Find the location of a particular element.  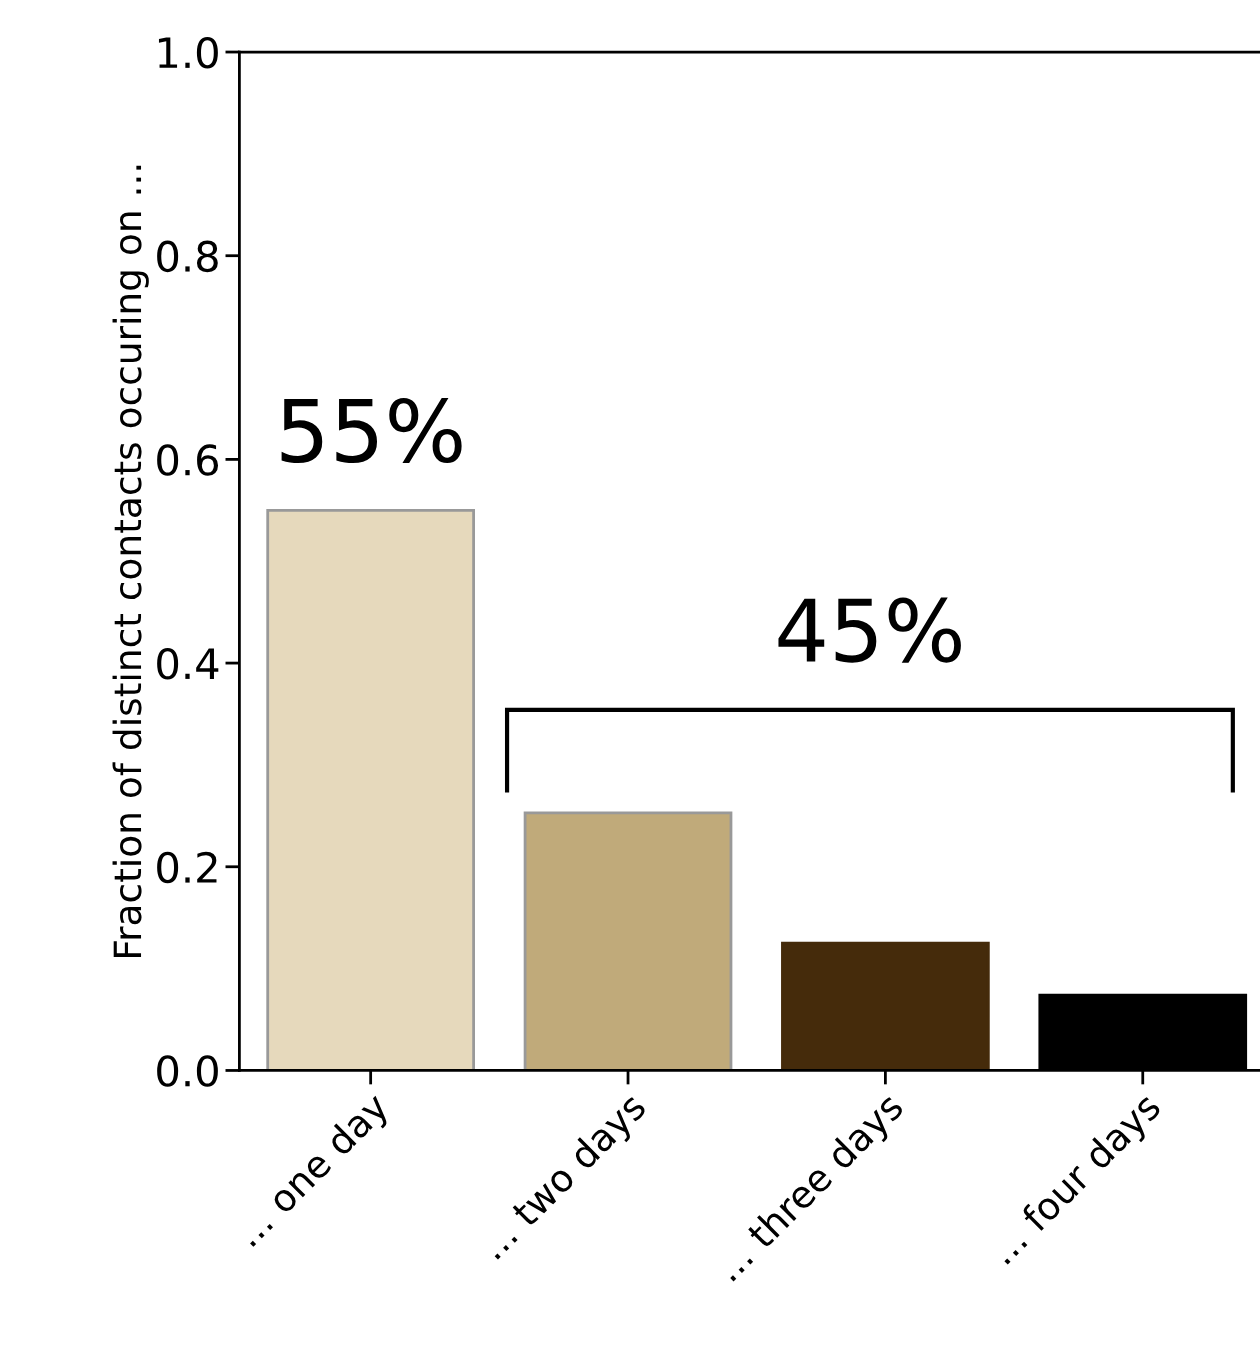

y-tick-label: 0.6 is located at coordinates (188, 460).